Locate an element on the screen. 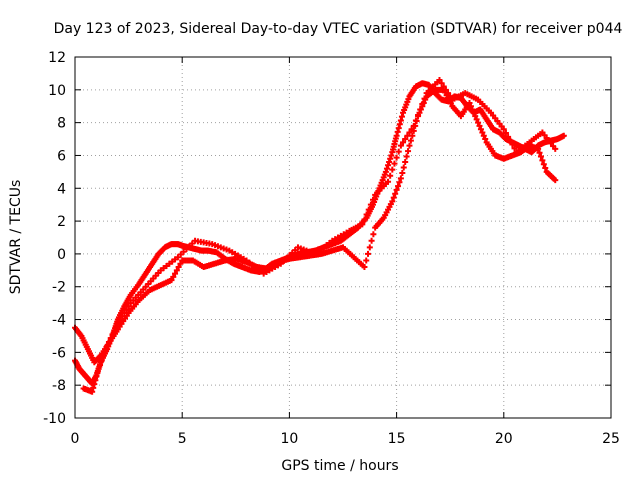  x-tick-label: 25 is located at coordinates (611, 439).